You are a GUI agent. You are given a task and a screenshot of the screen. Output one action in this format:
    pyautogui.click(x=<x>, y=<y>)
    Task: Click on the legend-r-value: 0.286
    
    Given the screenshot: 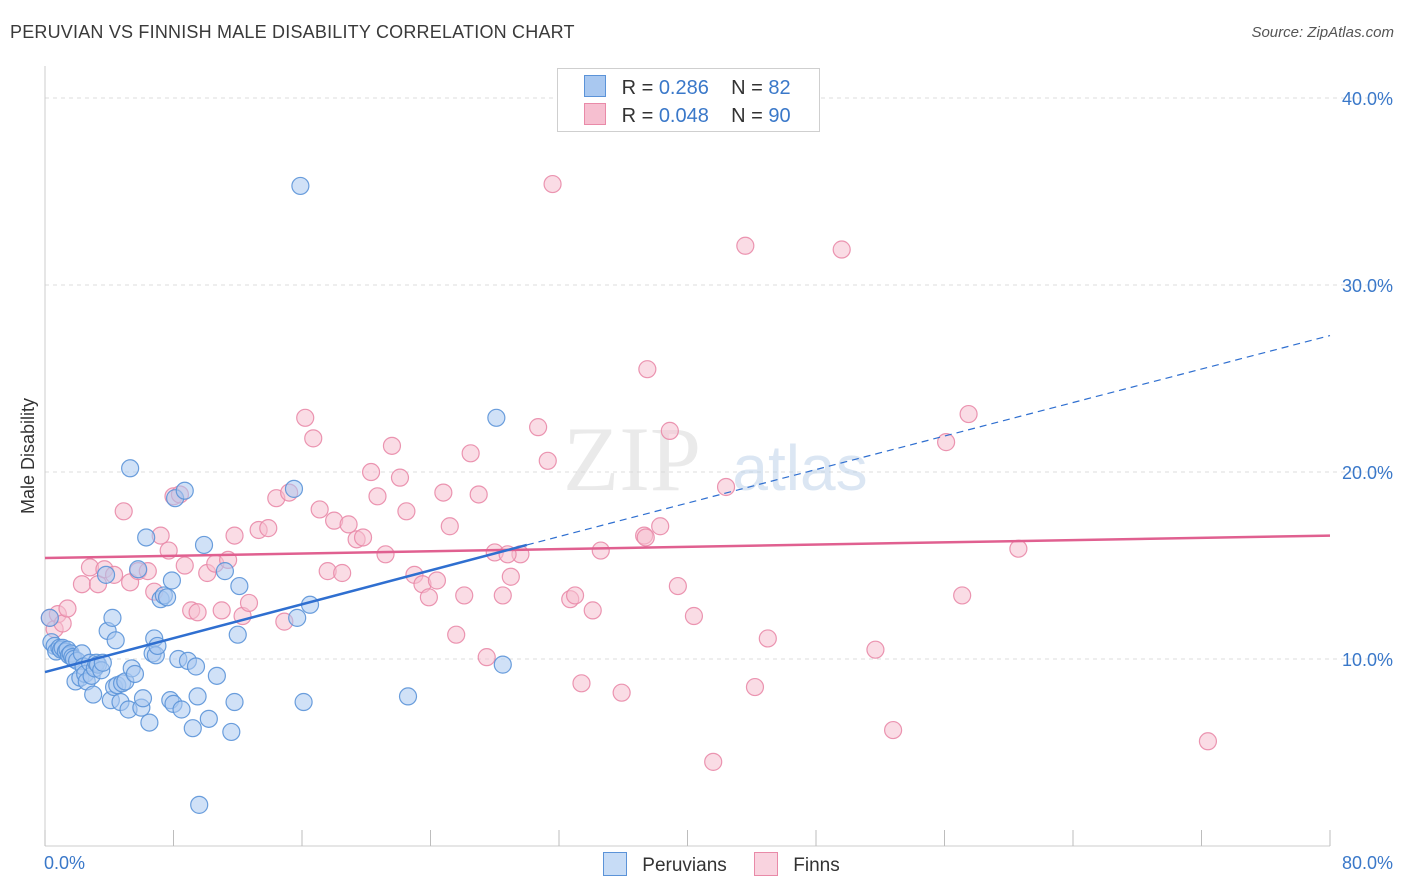 What is the action you would take?
    pyautogui.click(x=683, y=88)
    